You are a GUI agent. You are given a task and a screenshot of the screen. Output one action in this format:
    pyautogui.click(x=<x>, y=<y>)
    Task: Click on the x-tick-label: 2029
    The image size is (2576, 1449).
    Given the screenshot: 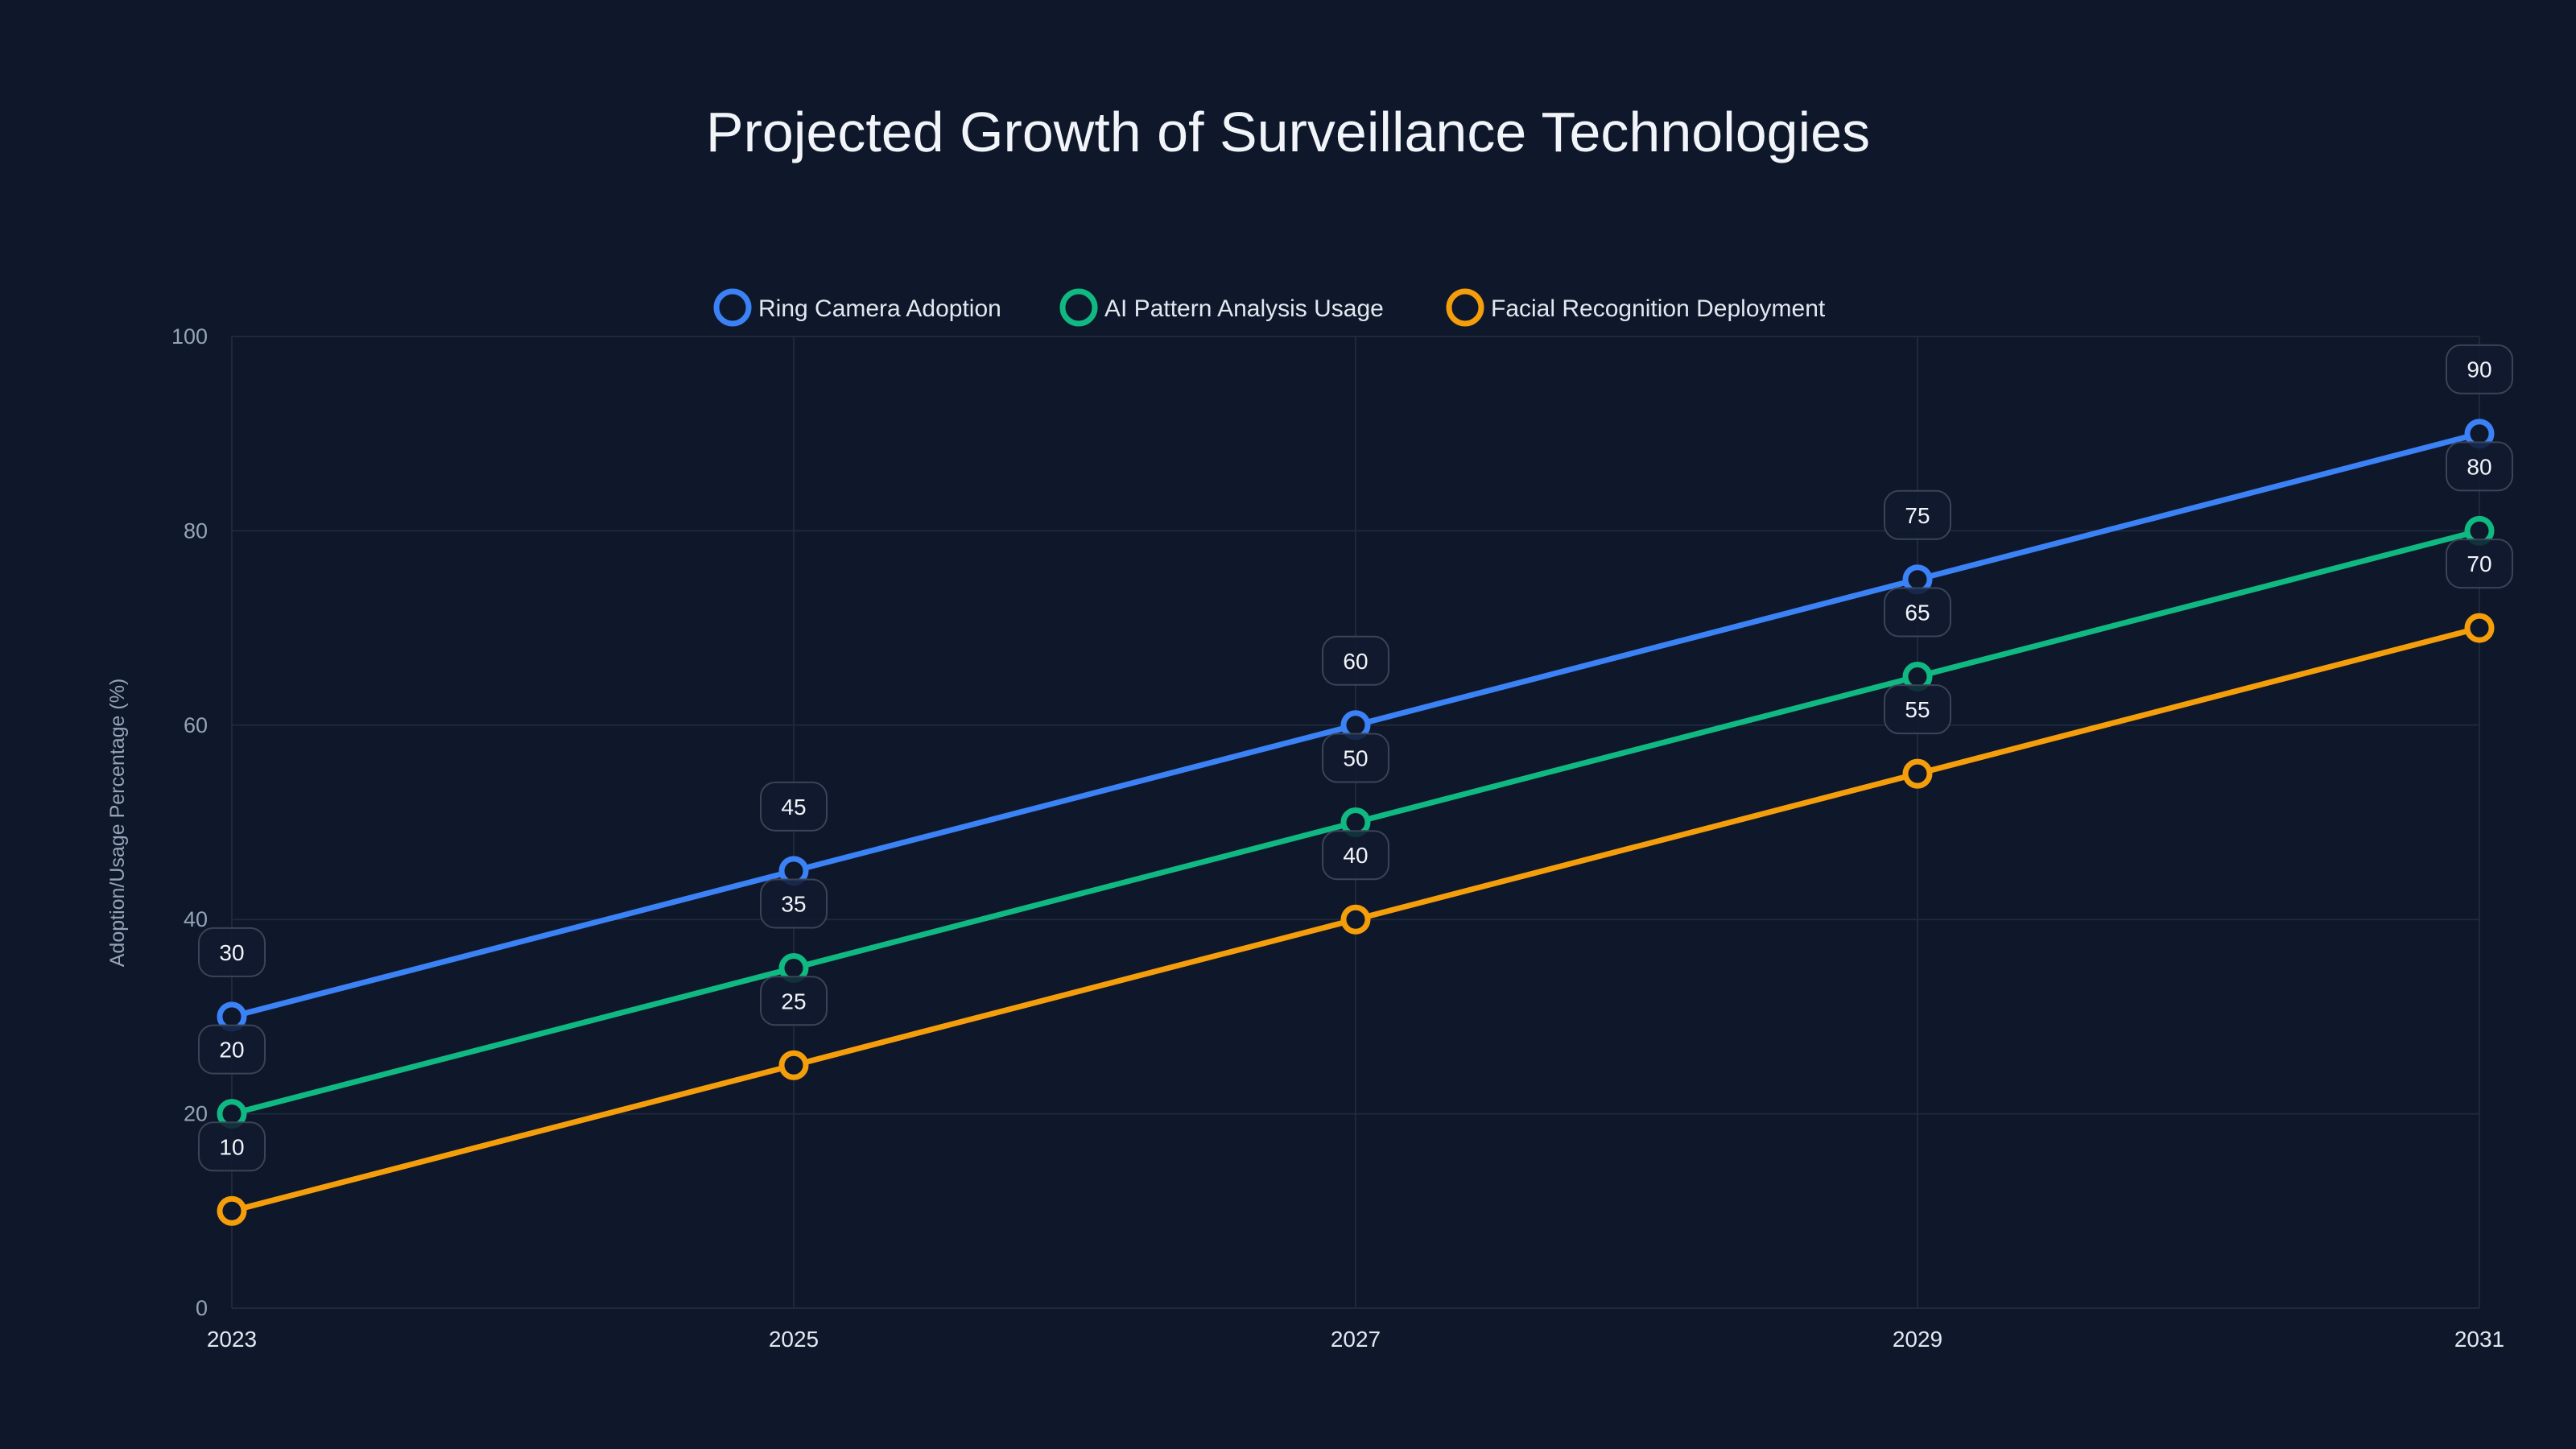 What is the action you would take?
    pyautogui.click(x=1917, y=1339)
    